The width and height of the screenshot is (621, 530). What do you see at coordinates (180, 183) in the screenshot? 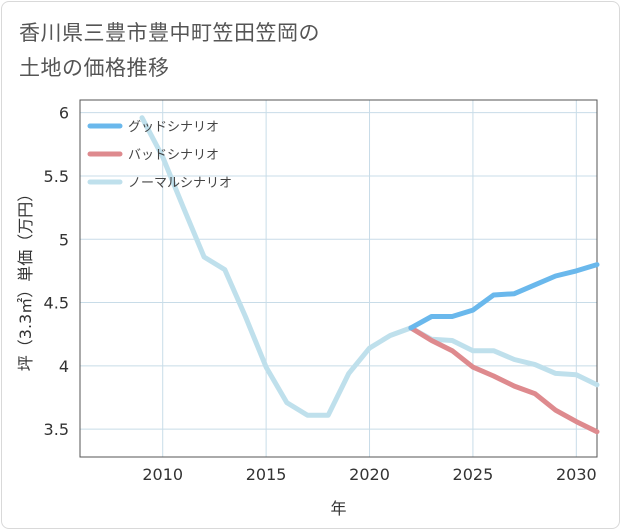
I see `legend-label-2: ノーマルシナリオ` at bounding box center [180, 183].